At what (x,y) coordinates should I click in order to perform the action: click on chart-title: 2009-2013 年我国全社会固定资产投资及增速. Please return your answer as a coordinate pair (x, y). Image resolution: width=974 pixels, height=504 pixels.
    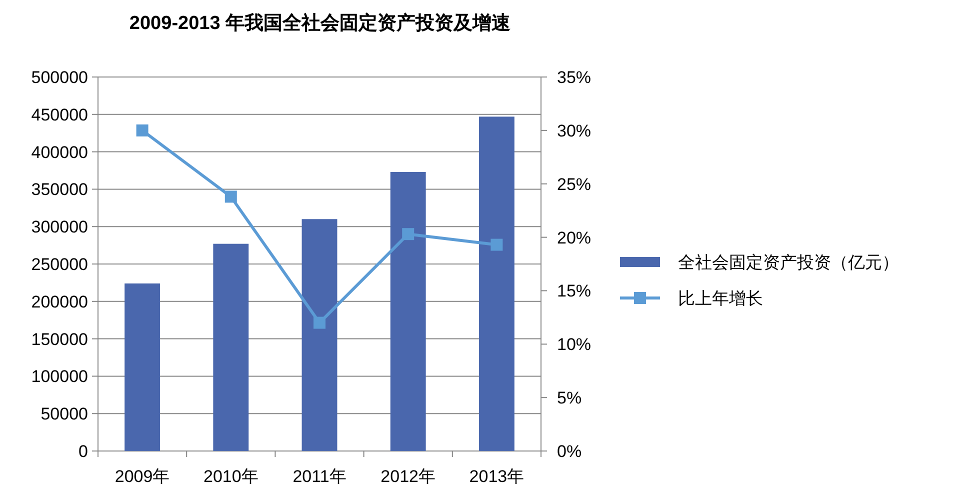
    Looking at the image, I should click on (320, 23).